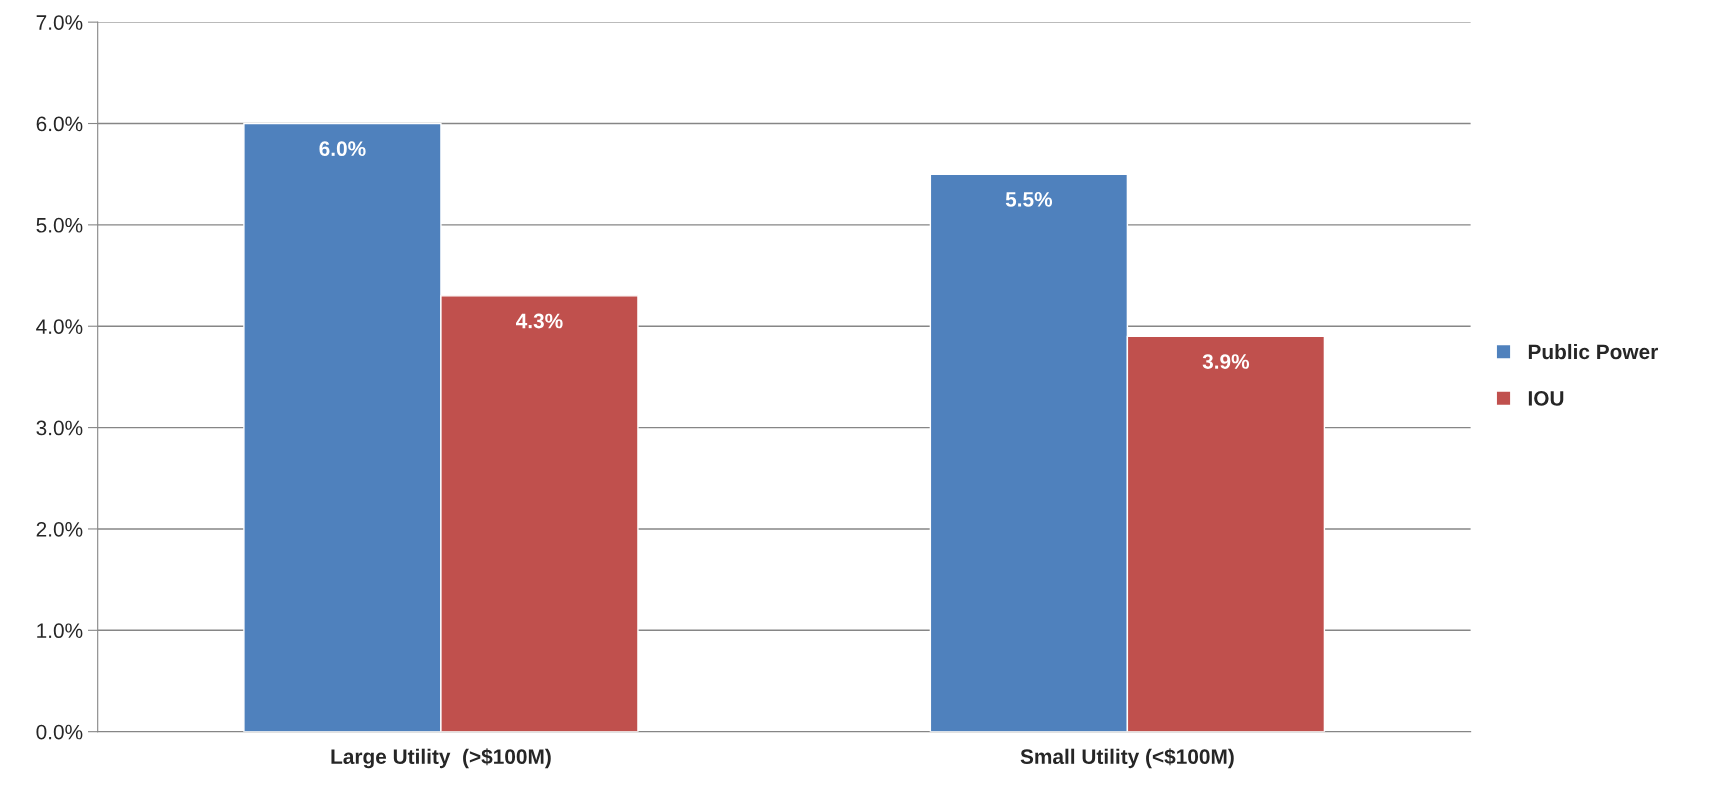  I want to click on legend-label: IOU, so click(1546, 398).